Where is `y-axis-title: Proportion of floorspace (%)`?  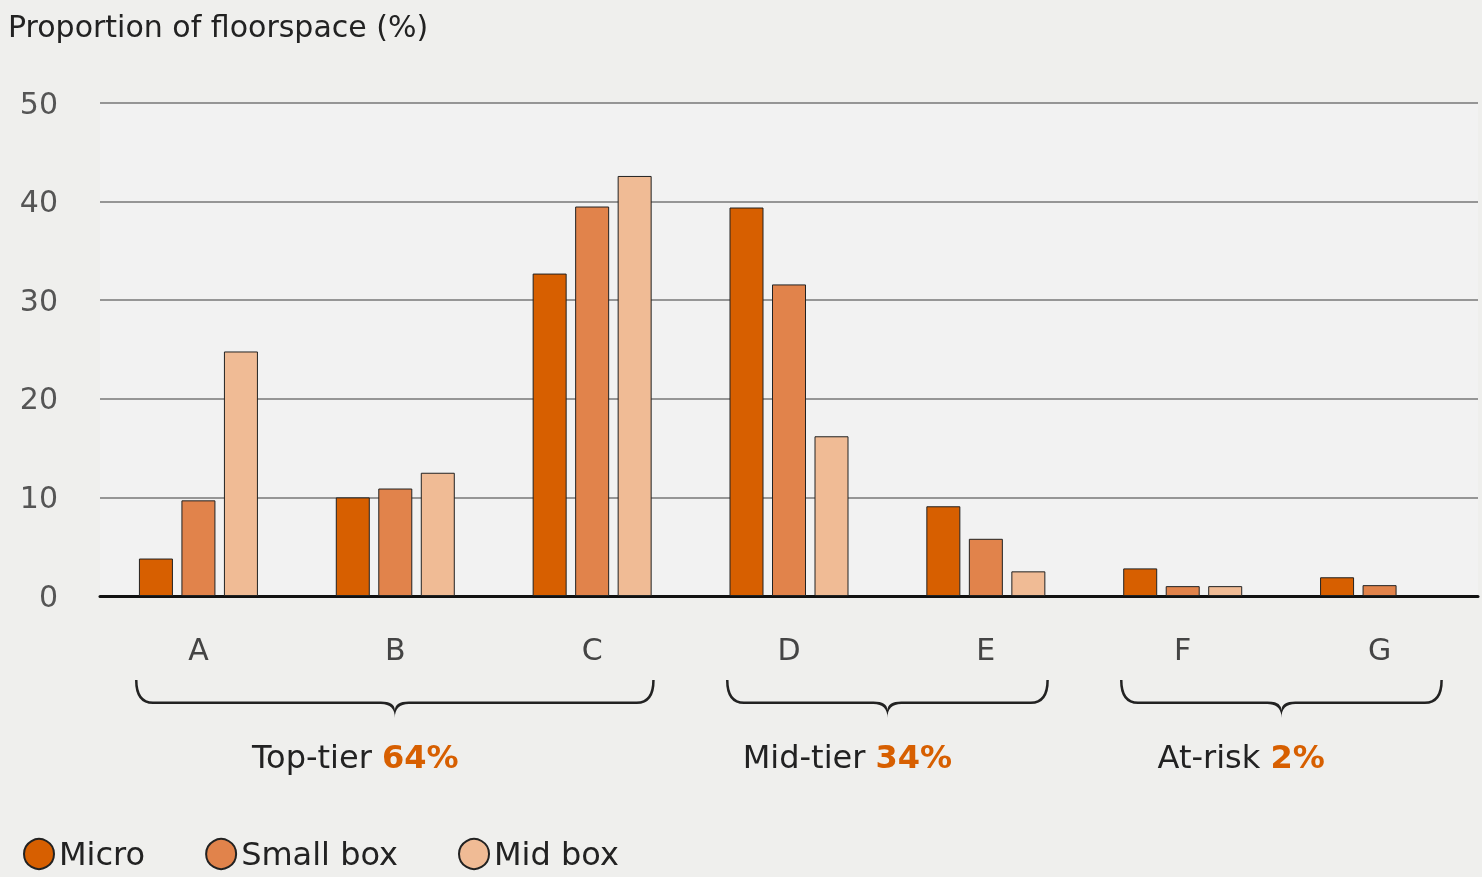 y-axis-title: Proportion of floorspace (%) is located at coordinates (218, 26).